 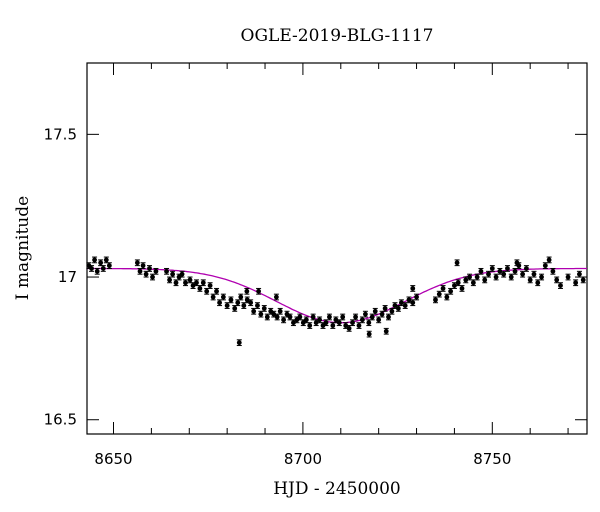 What do you see at coordinates (60, 420) in the screenshot?
I see `y-tick-label: 16.5` at bounding box center [60, 420].